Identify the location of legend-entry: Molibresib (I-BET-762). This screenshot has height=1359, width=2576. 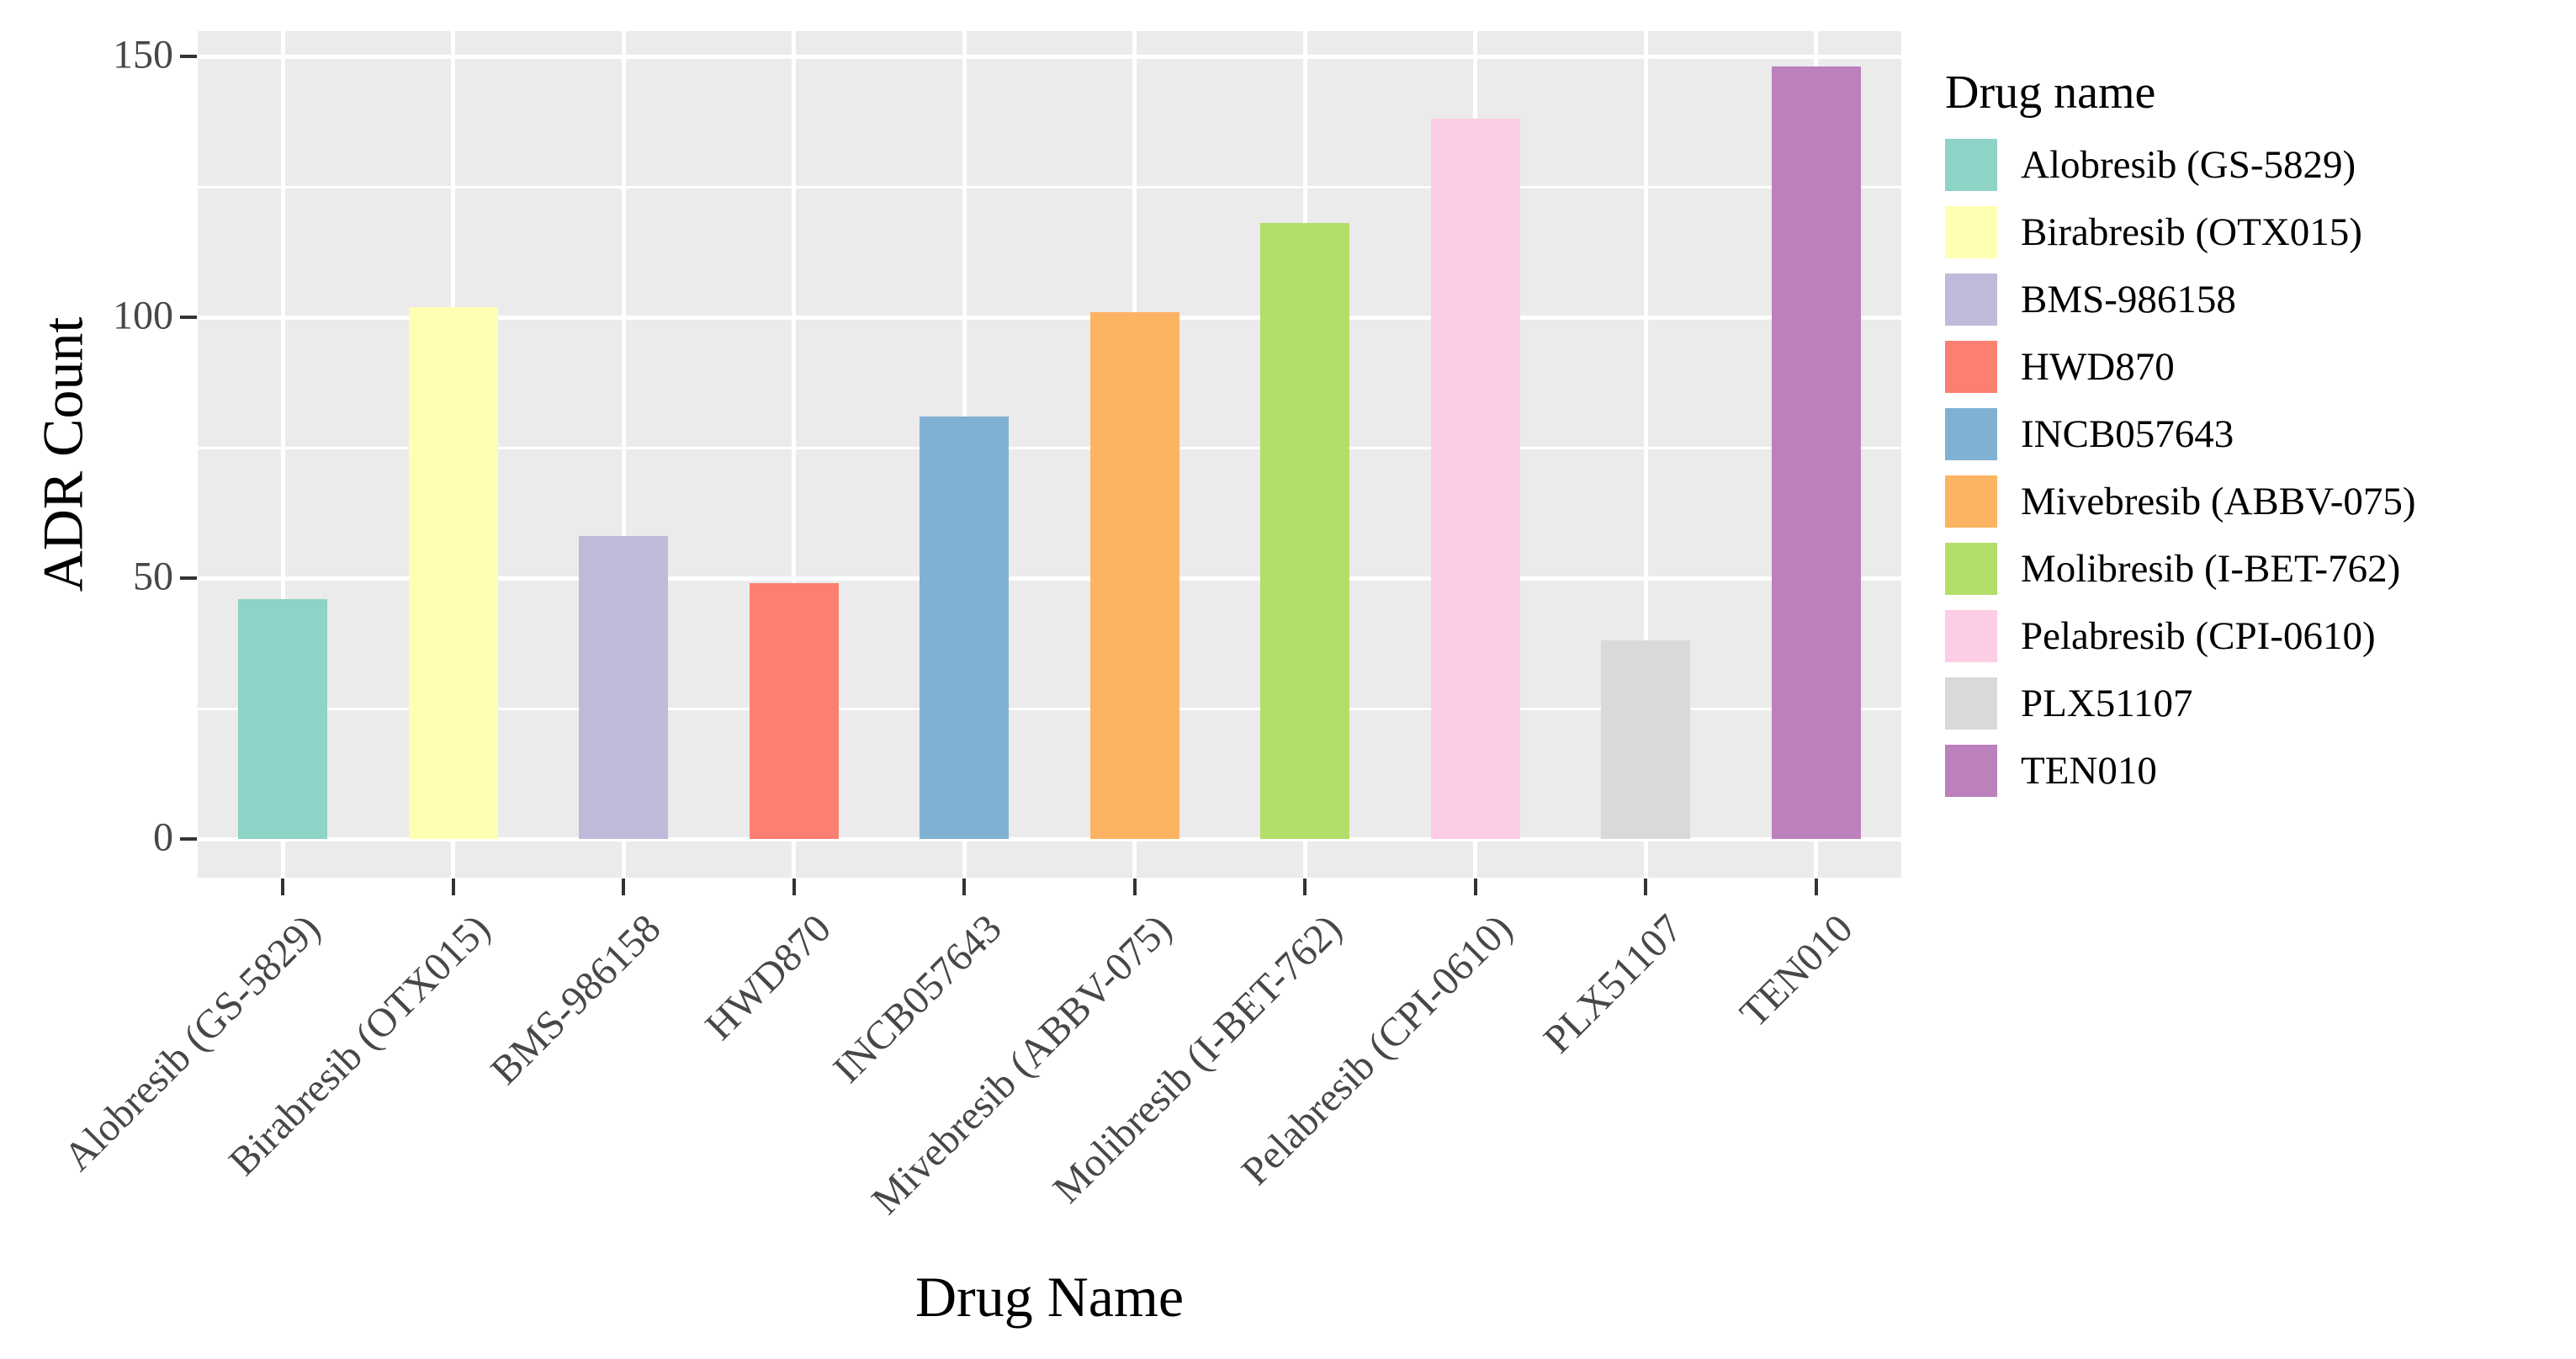
(2172, 569).